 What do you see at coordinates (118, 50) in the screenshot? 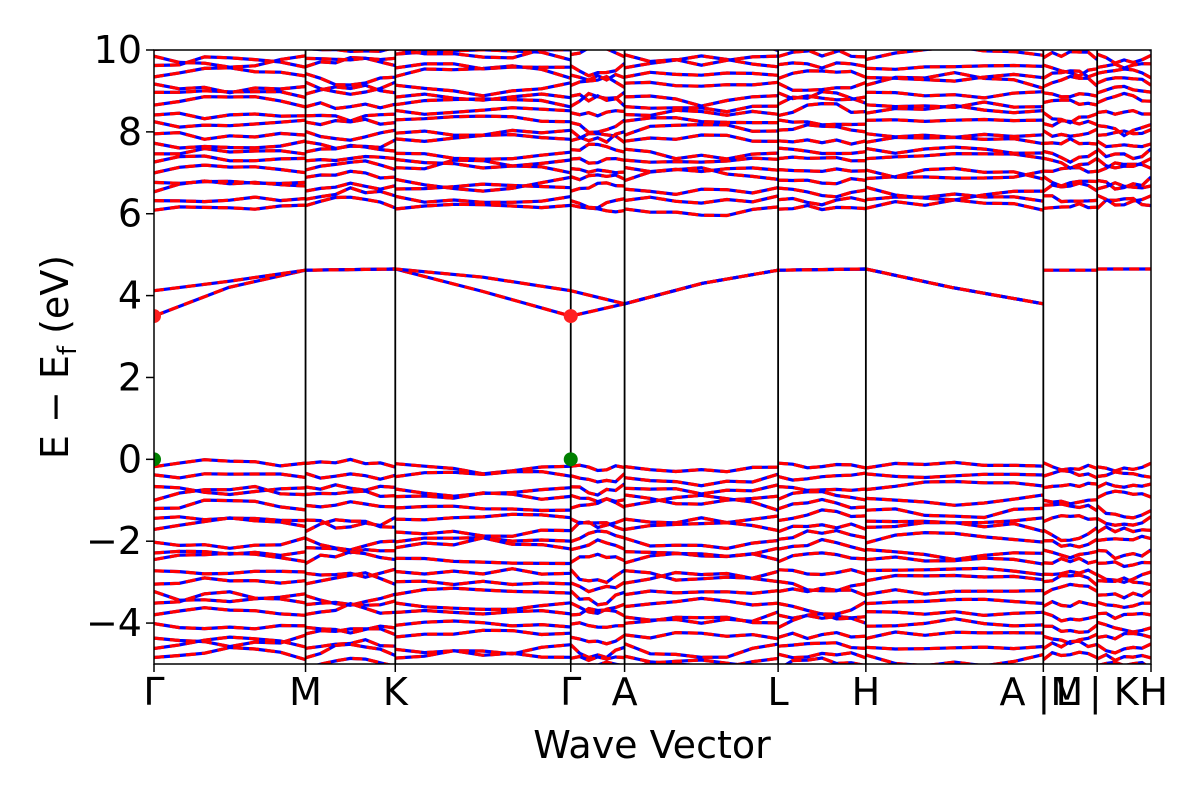
I see `y-tick-label-7: 10` at bounding box center [118, 50].